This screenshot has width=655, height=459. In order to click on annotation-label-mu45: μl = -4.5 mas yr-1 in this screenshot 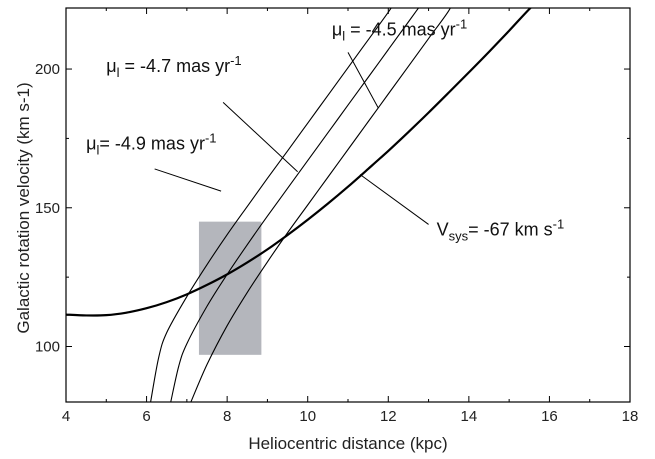, I will do `click(399, 30)`.